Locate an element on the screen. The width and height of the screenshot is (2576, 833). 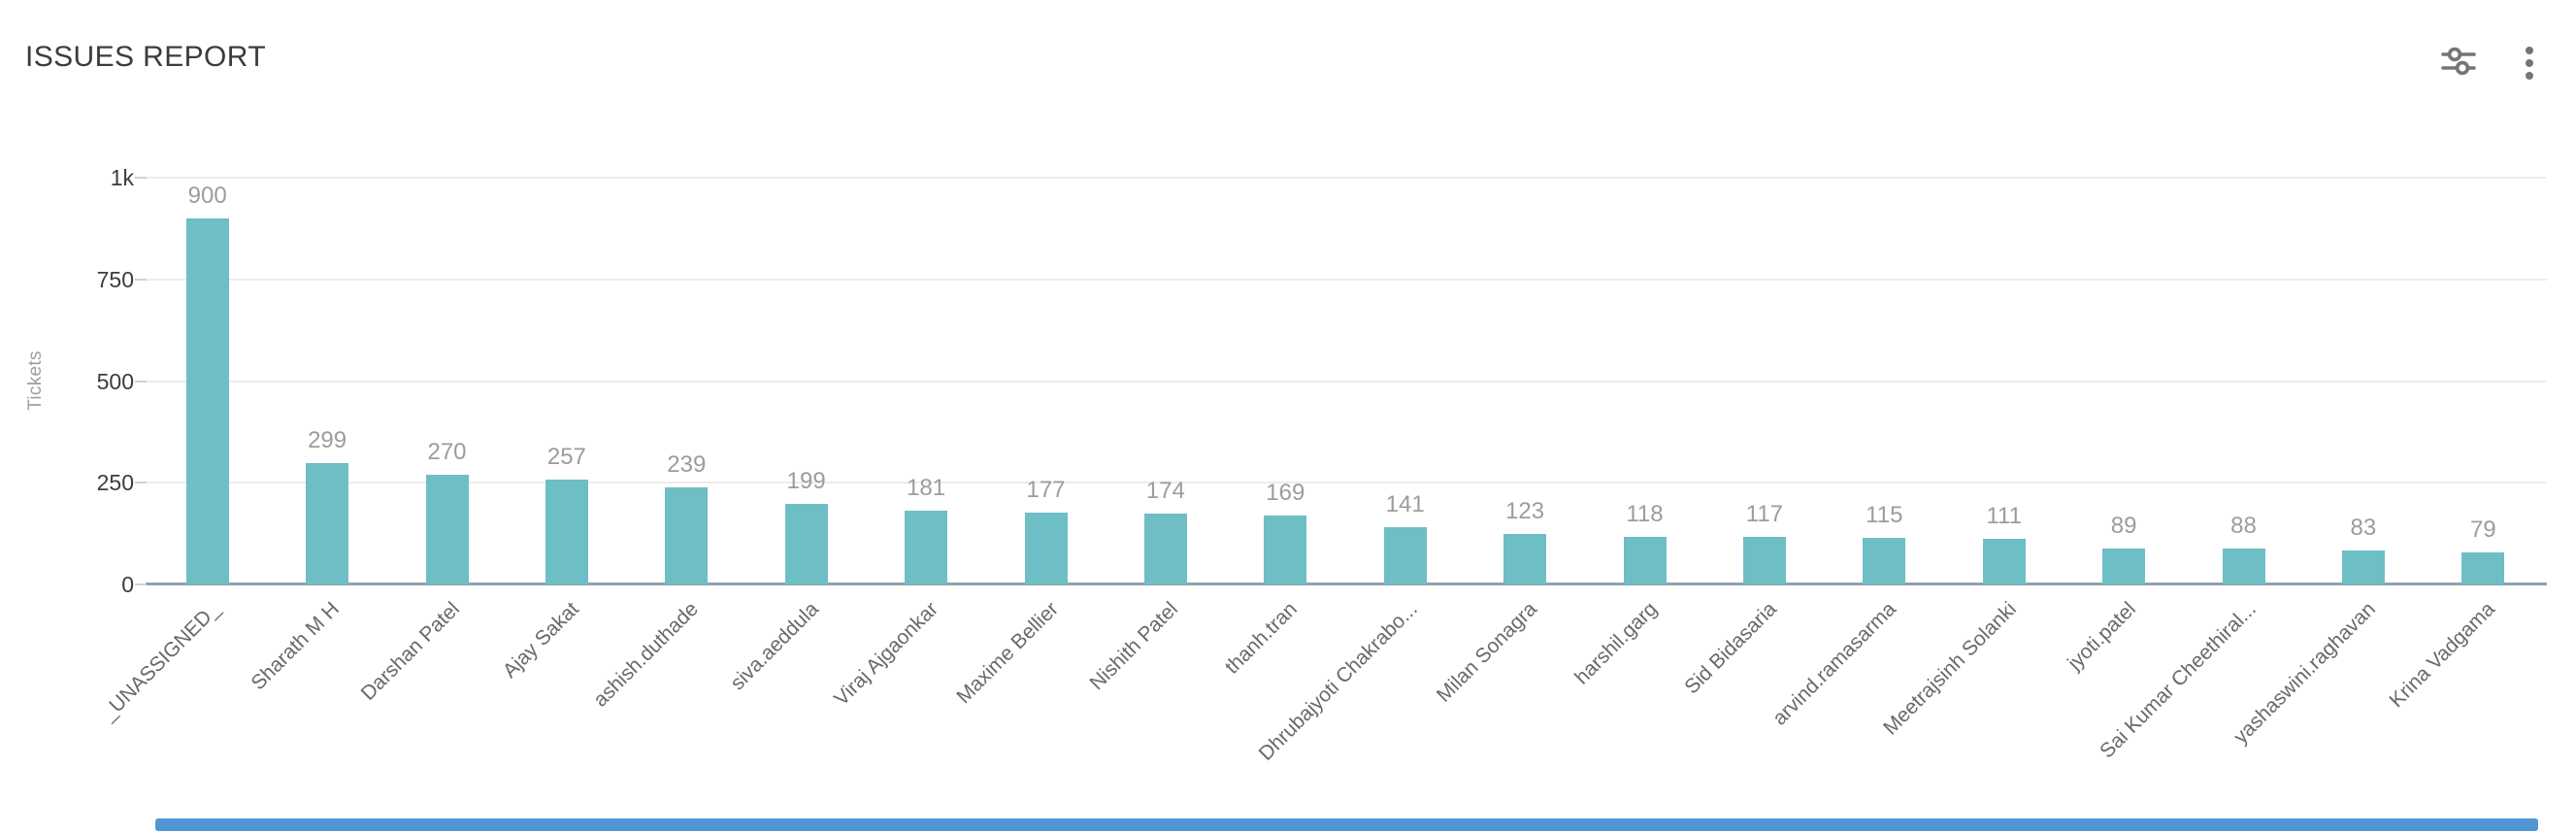
page-title: ISSUES REPORT is located at coordinates (146, 57).